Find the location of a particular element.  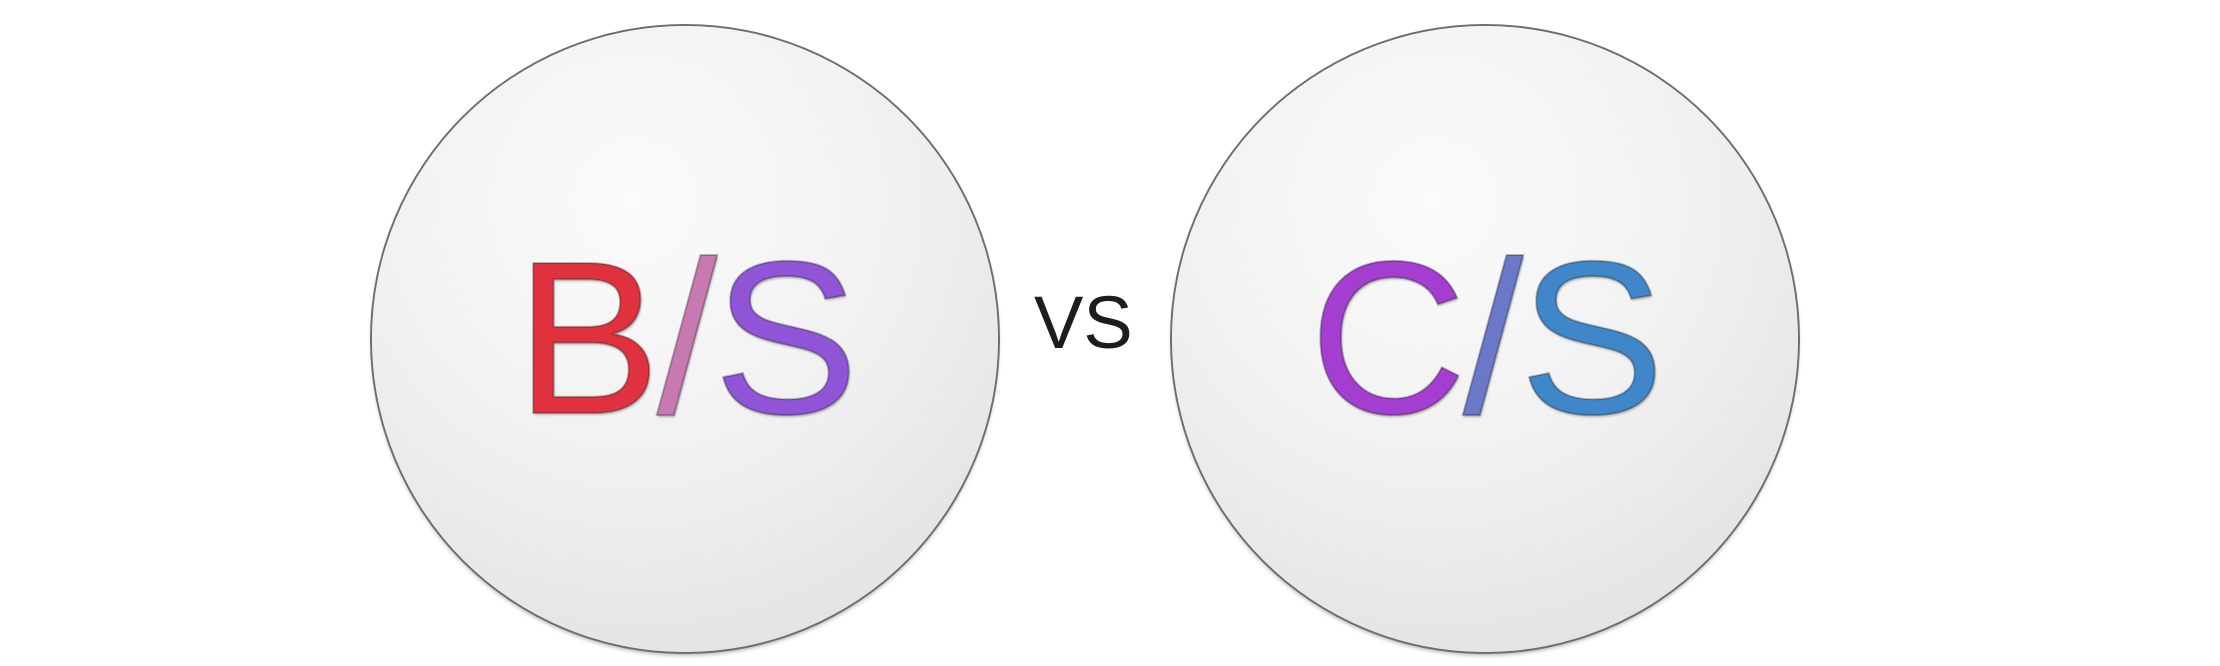

cs-letter-c: C is located at coordinates (1387, 338).